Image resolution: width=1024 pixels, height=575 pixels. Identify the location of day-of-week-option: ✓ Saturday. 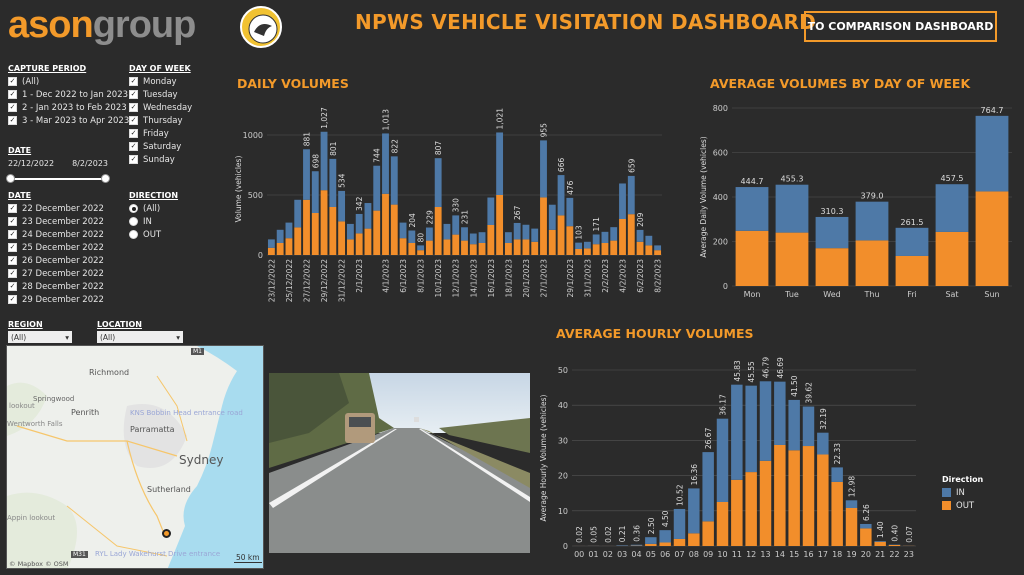
(160, 146).